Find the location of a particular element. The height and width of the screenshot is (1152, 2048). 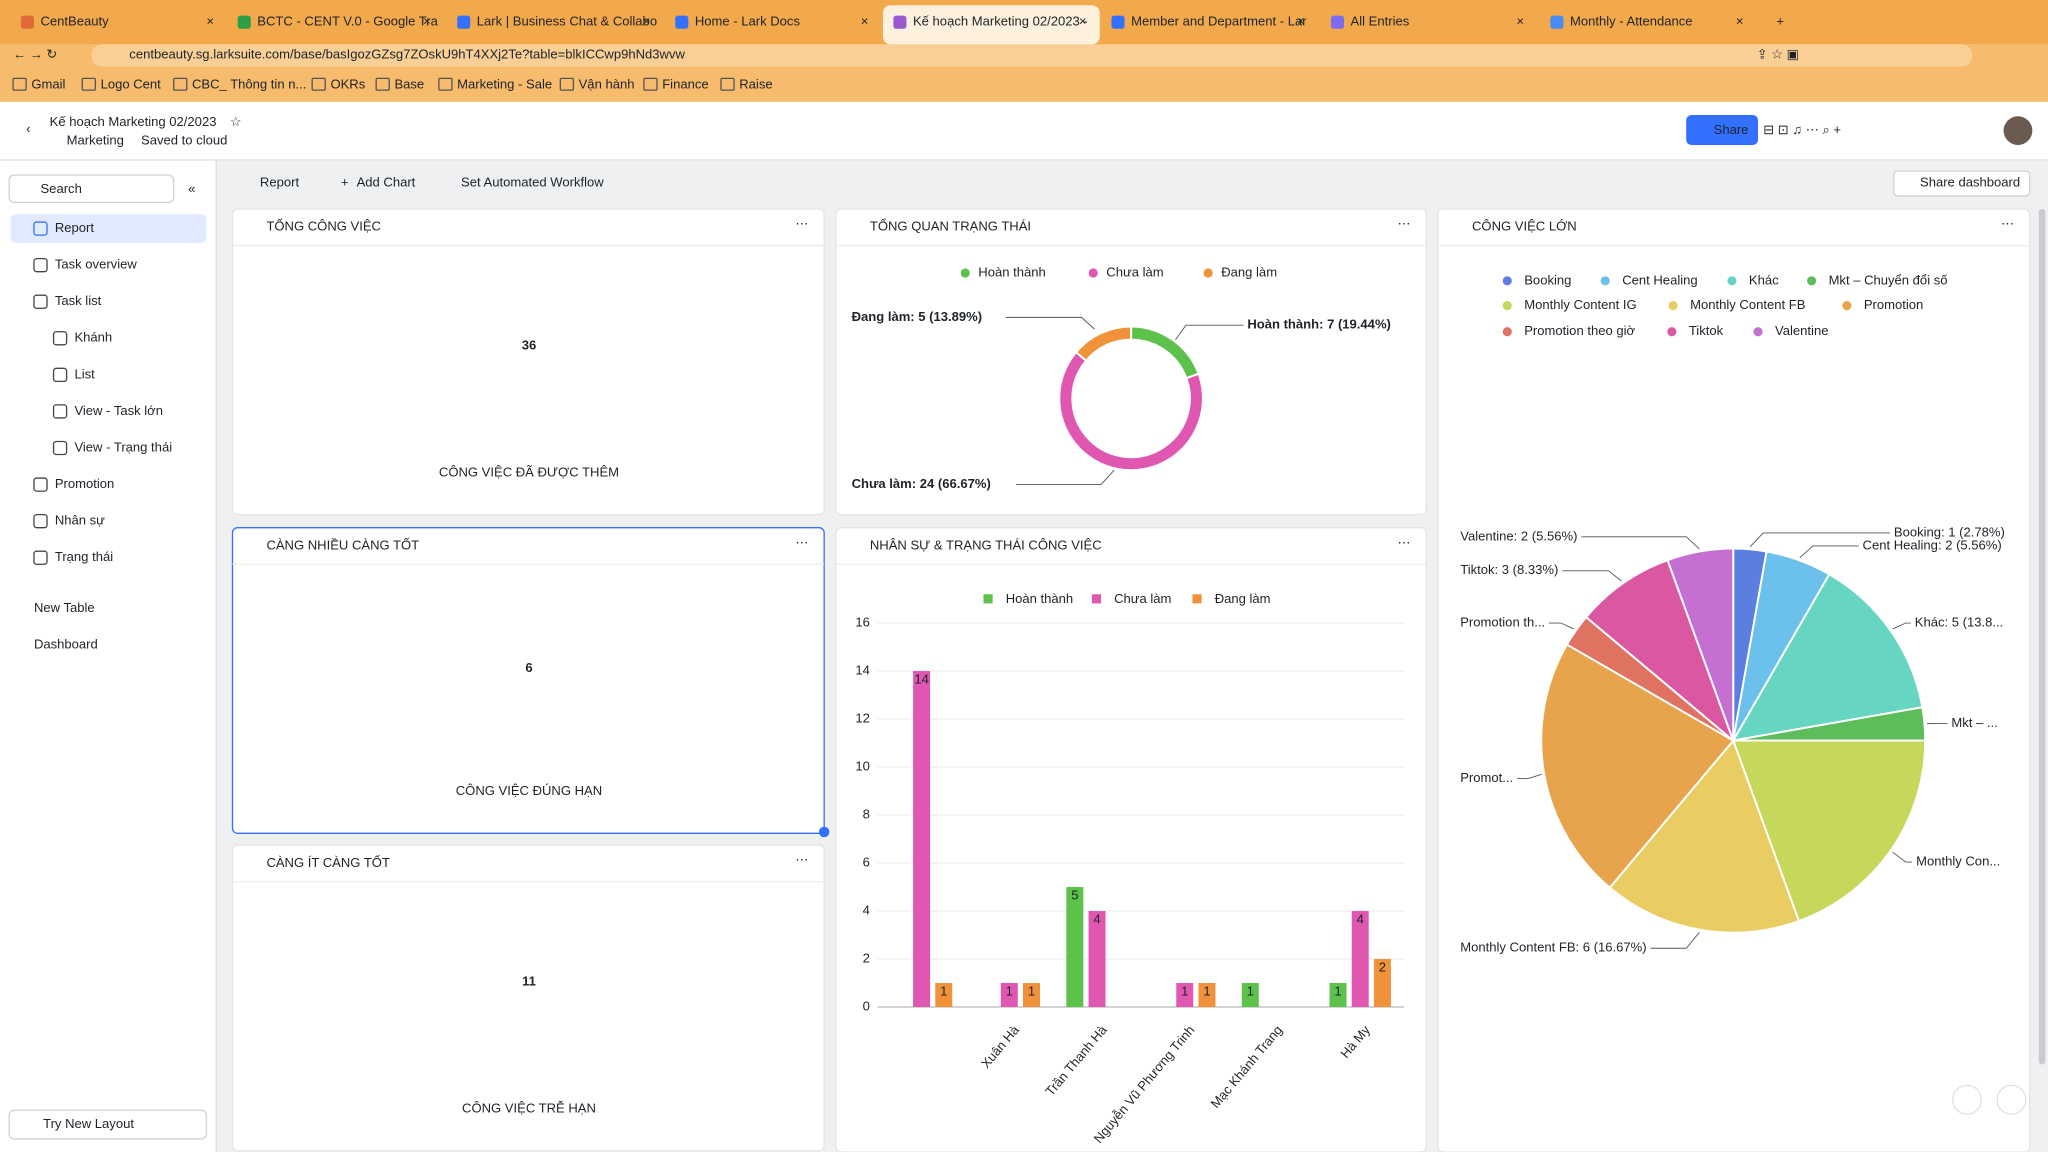

sidebar-item: View - Task lớn is located at coordinates (118, 410).